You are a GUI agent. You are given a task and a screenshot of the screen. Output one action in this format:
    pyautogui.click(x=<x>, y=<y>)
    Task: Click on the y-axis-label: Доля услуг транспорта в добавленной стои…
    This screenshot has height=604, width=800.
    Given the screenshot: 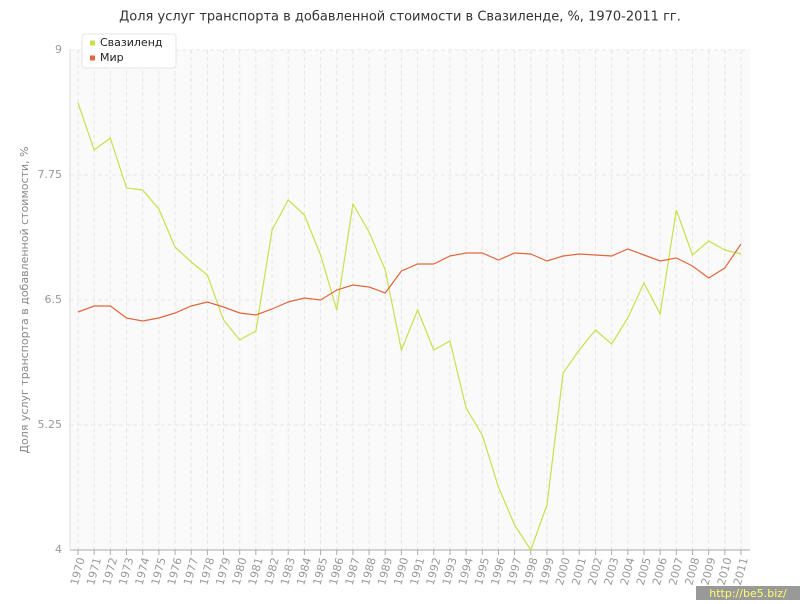 What is the action you would take?
    pyautogui.click(x=24, y=299)
    